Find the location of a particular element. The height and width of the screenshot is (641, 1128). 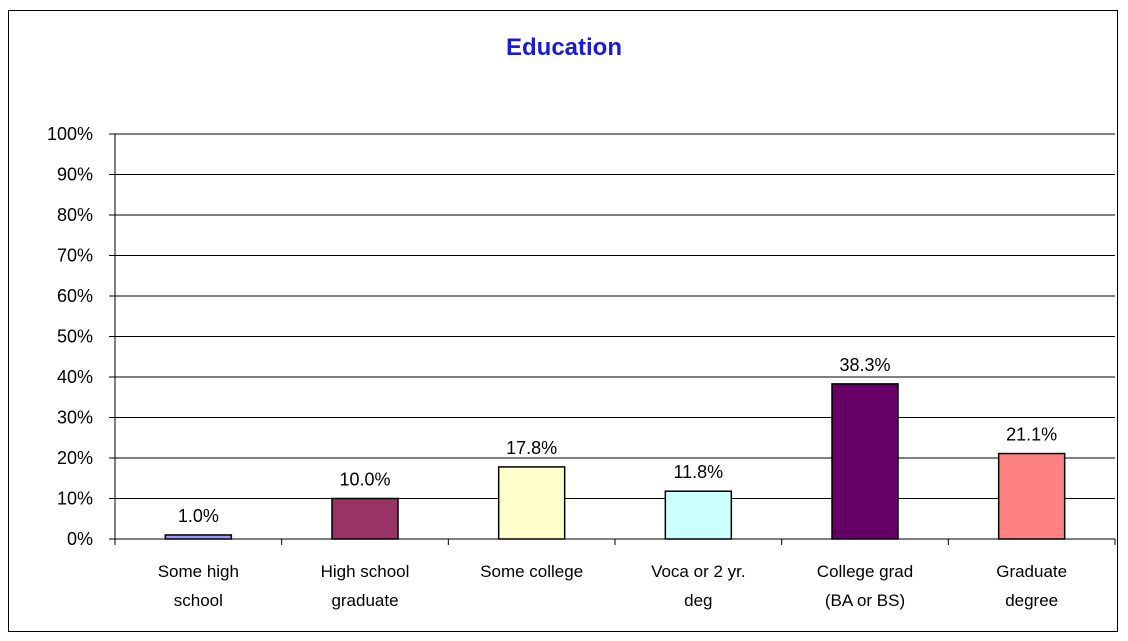

category-label: (BA or BS) is located at coordinates (865, 600).